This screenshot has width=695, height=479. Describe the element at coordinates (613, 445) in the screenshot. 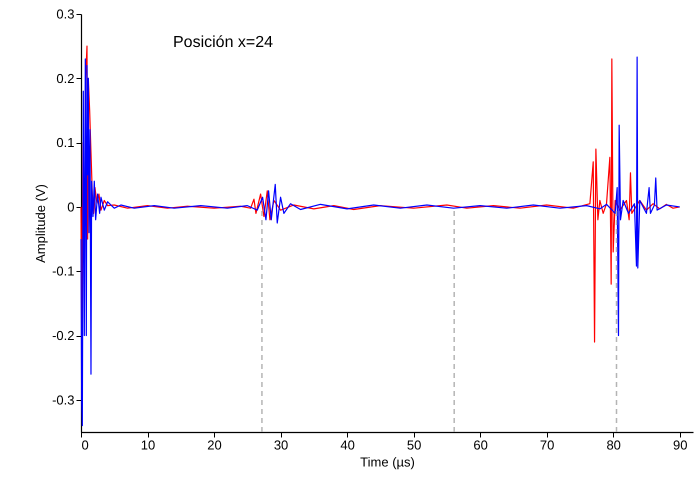

I see `x-tick-label: 80` at that location.